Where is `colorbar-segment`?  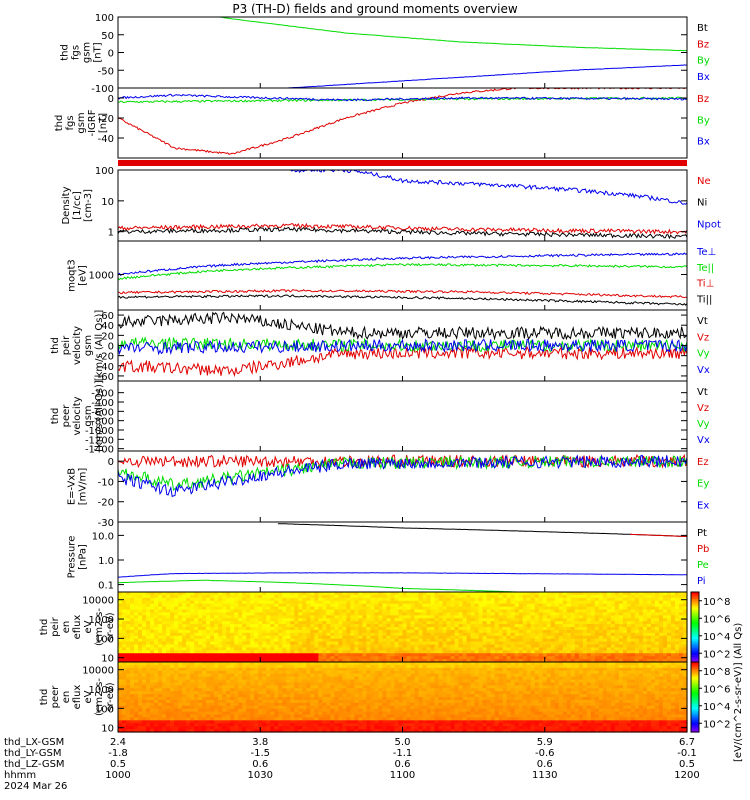 colorbar-segment is located at coordinates (695, 638).